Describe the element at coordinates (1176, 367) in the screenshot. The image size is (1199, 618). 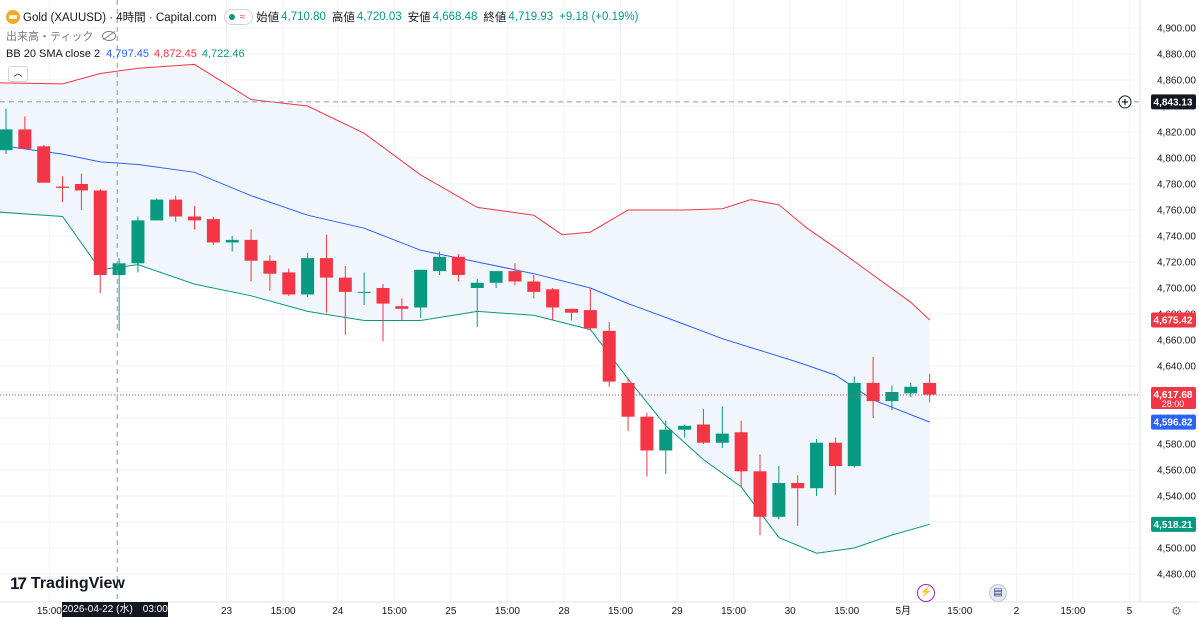
I see `price-tick-label: 4,640.00` at that location.